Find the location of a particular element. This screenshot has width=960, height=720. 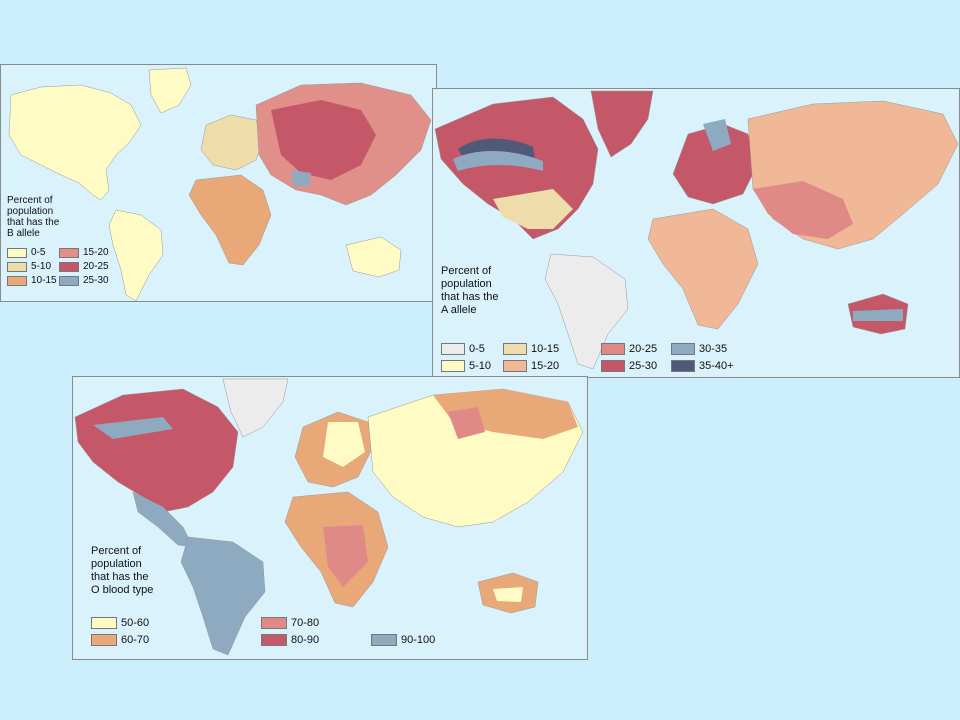

b-legend-label: 25-30 is located at coordinates (96, 280).